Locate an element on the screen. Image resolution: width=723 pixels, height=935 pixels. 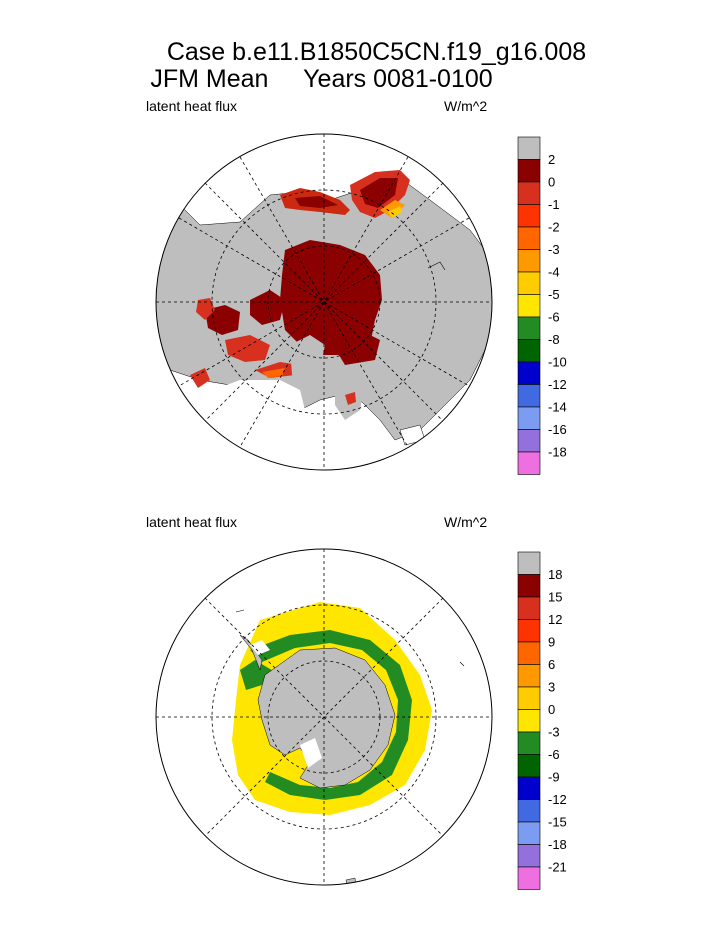
south-antarctica is located at coordinates (326, 718).